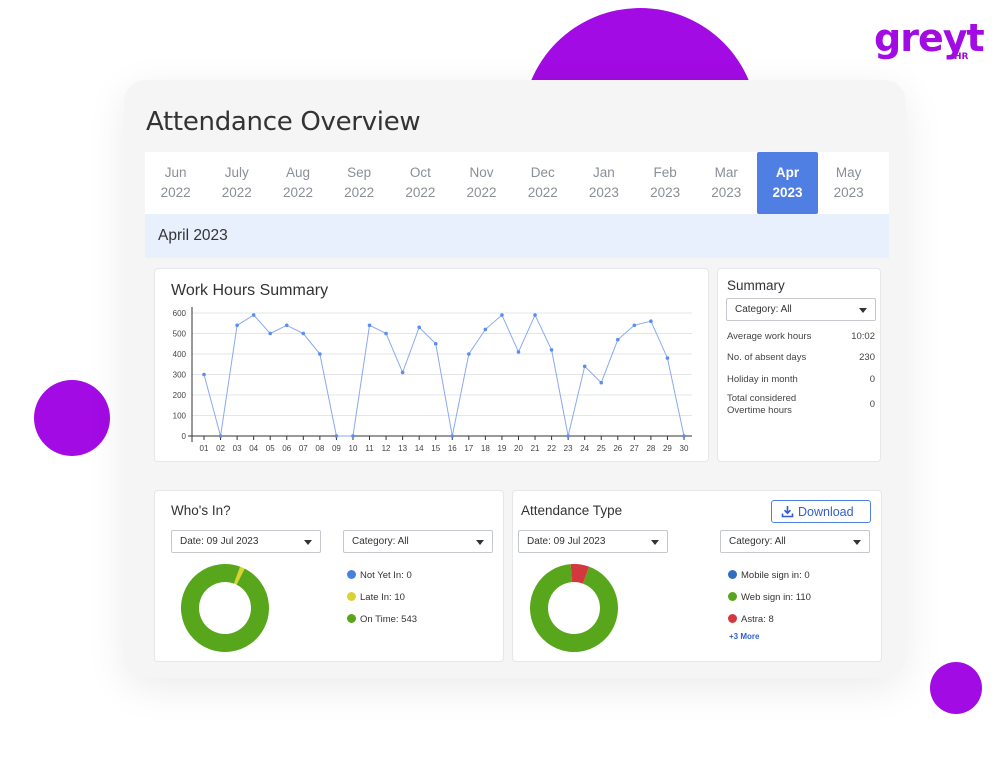  What do you see at coordinates (542, 172) in the screenshot?
I see `month-tab-month: Dec` at bounding box center [542, 172].